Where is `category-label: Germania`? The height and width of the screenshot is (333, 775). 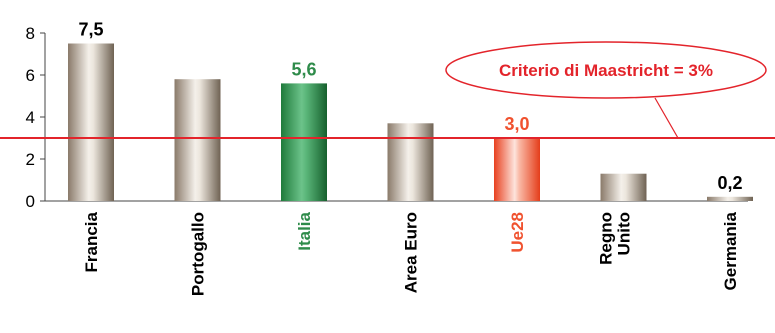 category-label: Germania is located at coordinates (730, 250).